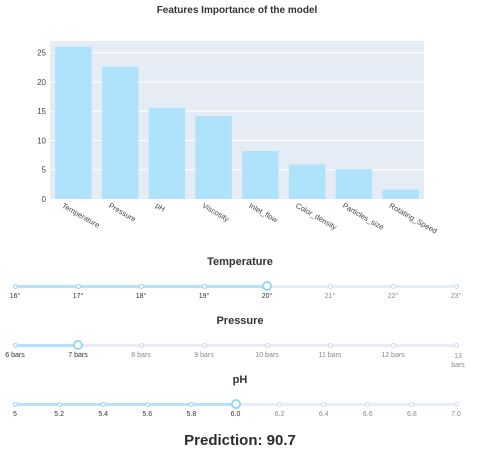  I want to click on pressure-slider-mark: 8 bars, so click(141, 355).